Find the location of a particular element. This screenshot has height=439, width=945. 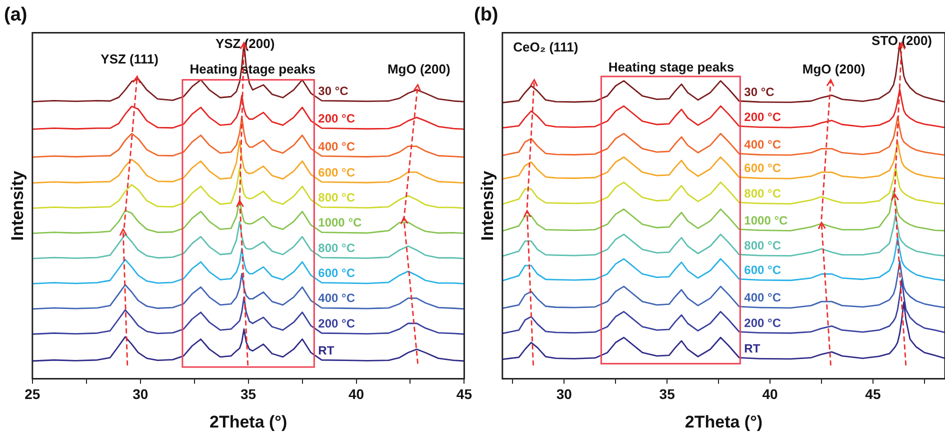

annotation: YSZ (200) is located at coordinates (245, 44).